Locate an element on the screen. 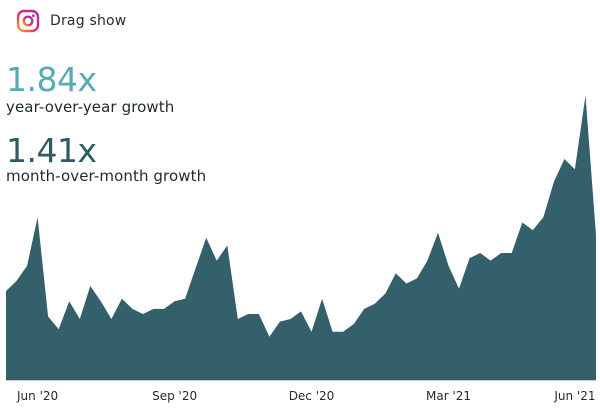 The width and height of the screenshot is (600, 414). yoy-growth-label: year-over-year growth is located at coordinates (90, 107).